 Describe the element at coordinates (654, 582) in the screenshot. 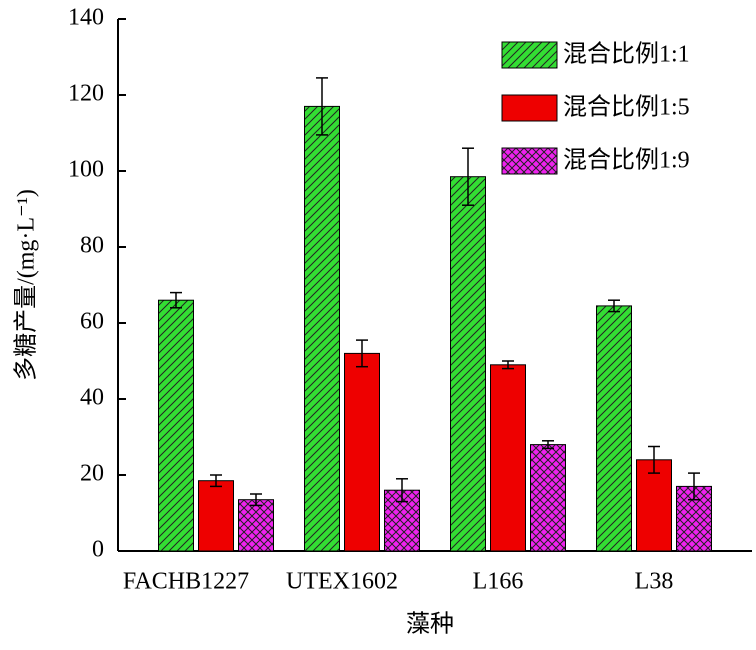

I see `x-tick-label: L38` at that location.